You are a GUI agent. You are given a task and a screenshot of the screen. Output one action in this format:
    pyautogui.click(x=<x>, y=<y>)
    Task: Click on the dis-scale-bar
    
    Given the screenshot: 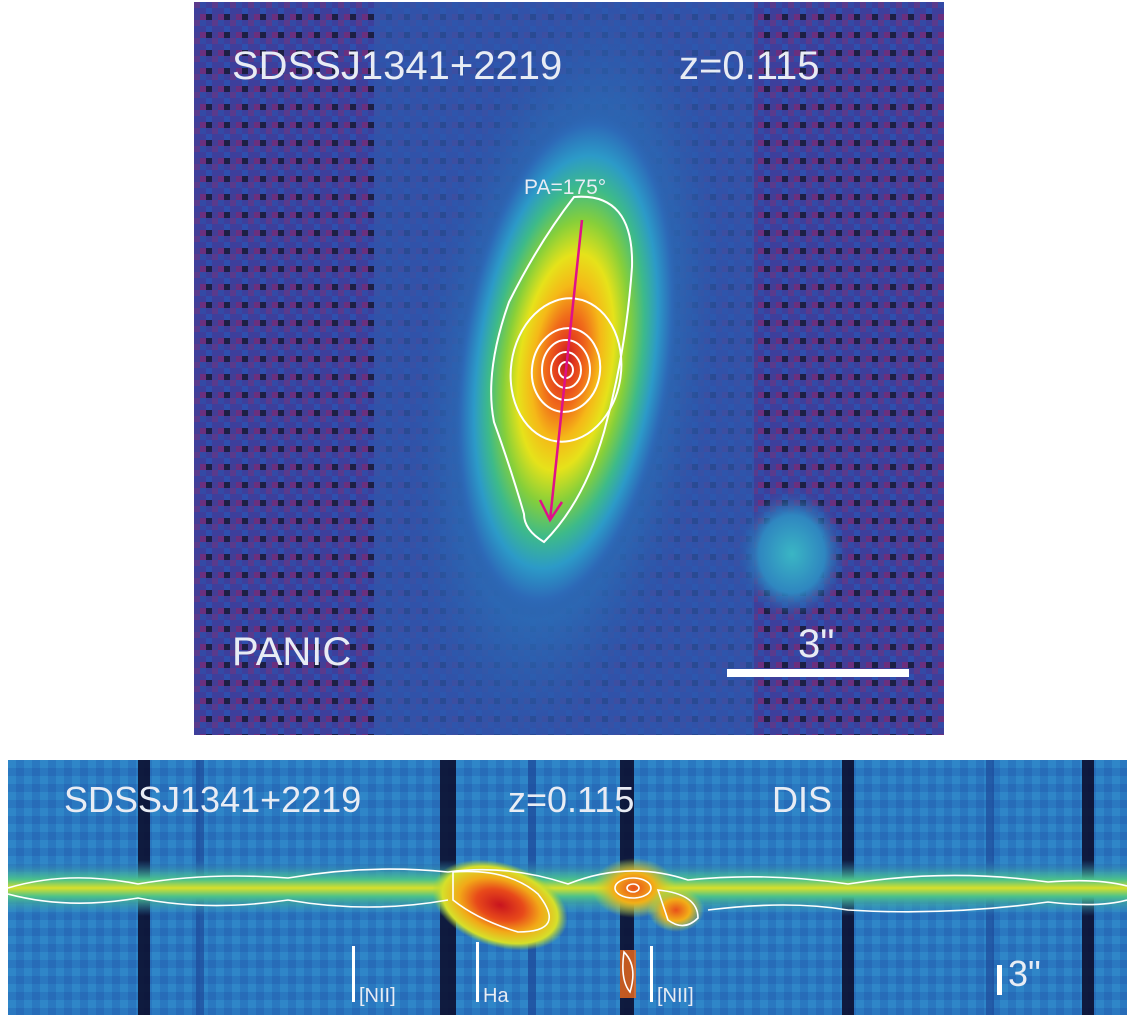 What is the action you would take?
    pyautogui.click(x=999, y=980)
    